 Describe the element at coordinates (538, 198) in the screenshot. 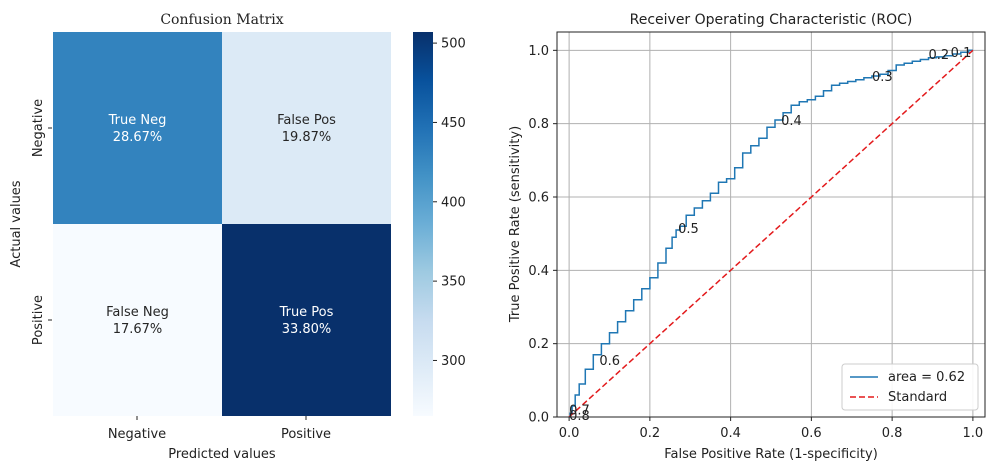

I see `roc-ytick-label: 0.6` at that location.